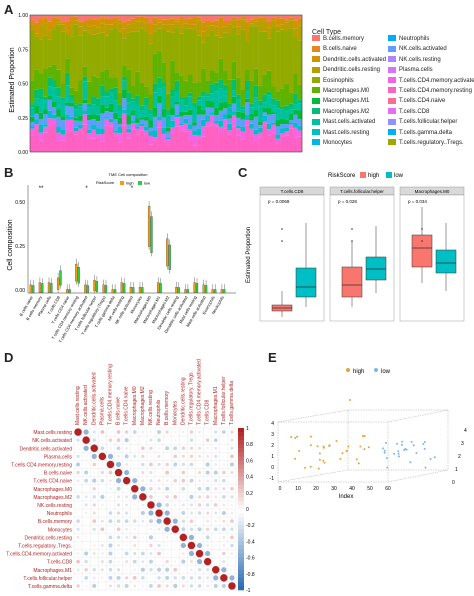 Image resolution: width=474 pixels, height=596 pixels. Describe the element at coordinates (362, 254) in the screenshot. I see `panel-c-facet: T.cells.follicular.helper p = 0.028` at that location.